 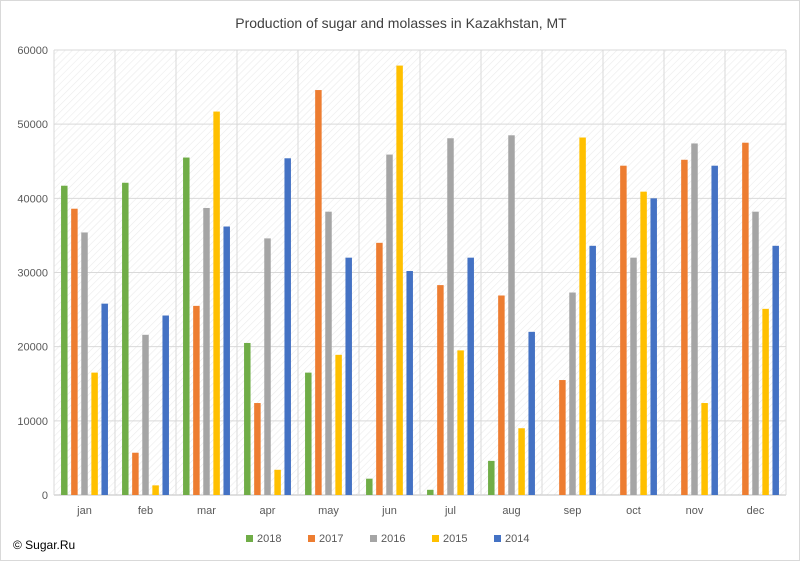 I want to click on legend-swatch-2017, so click(x=311, y=538).